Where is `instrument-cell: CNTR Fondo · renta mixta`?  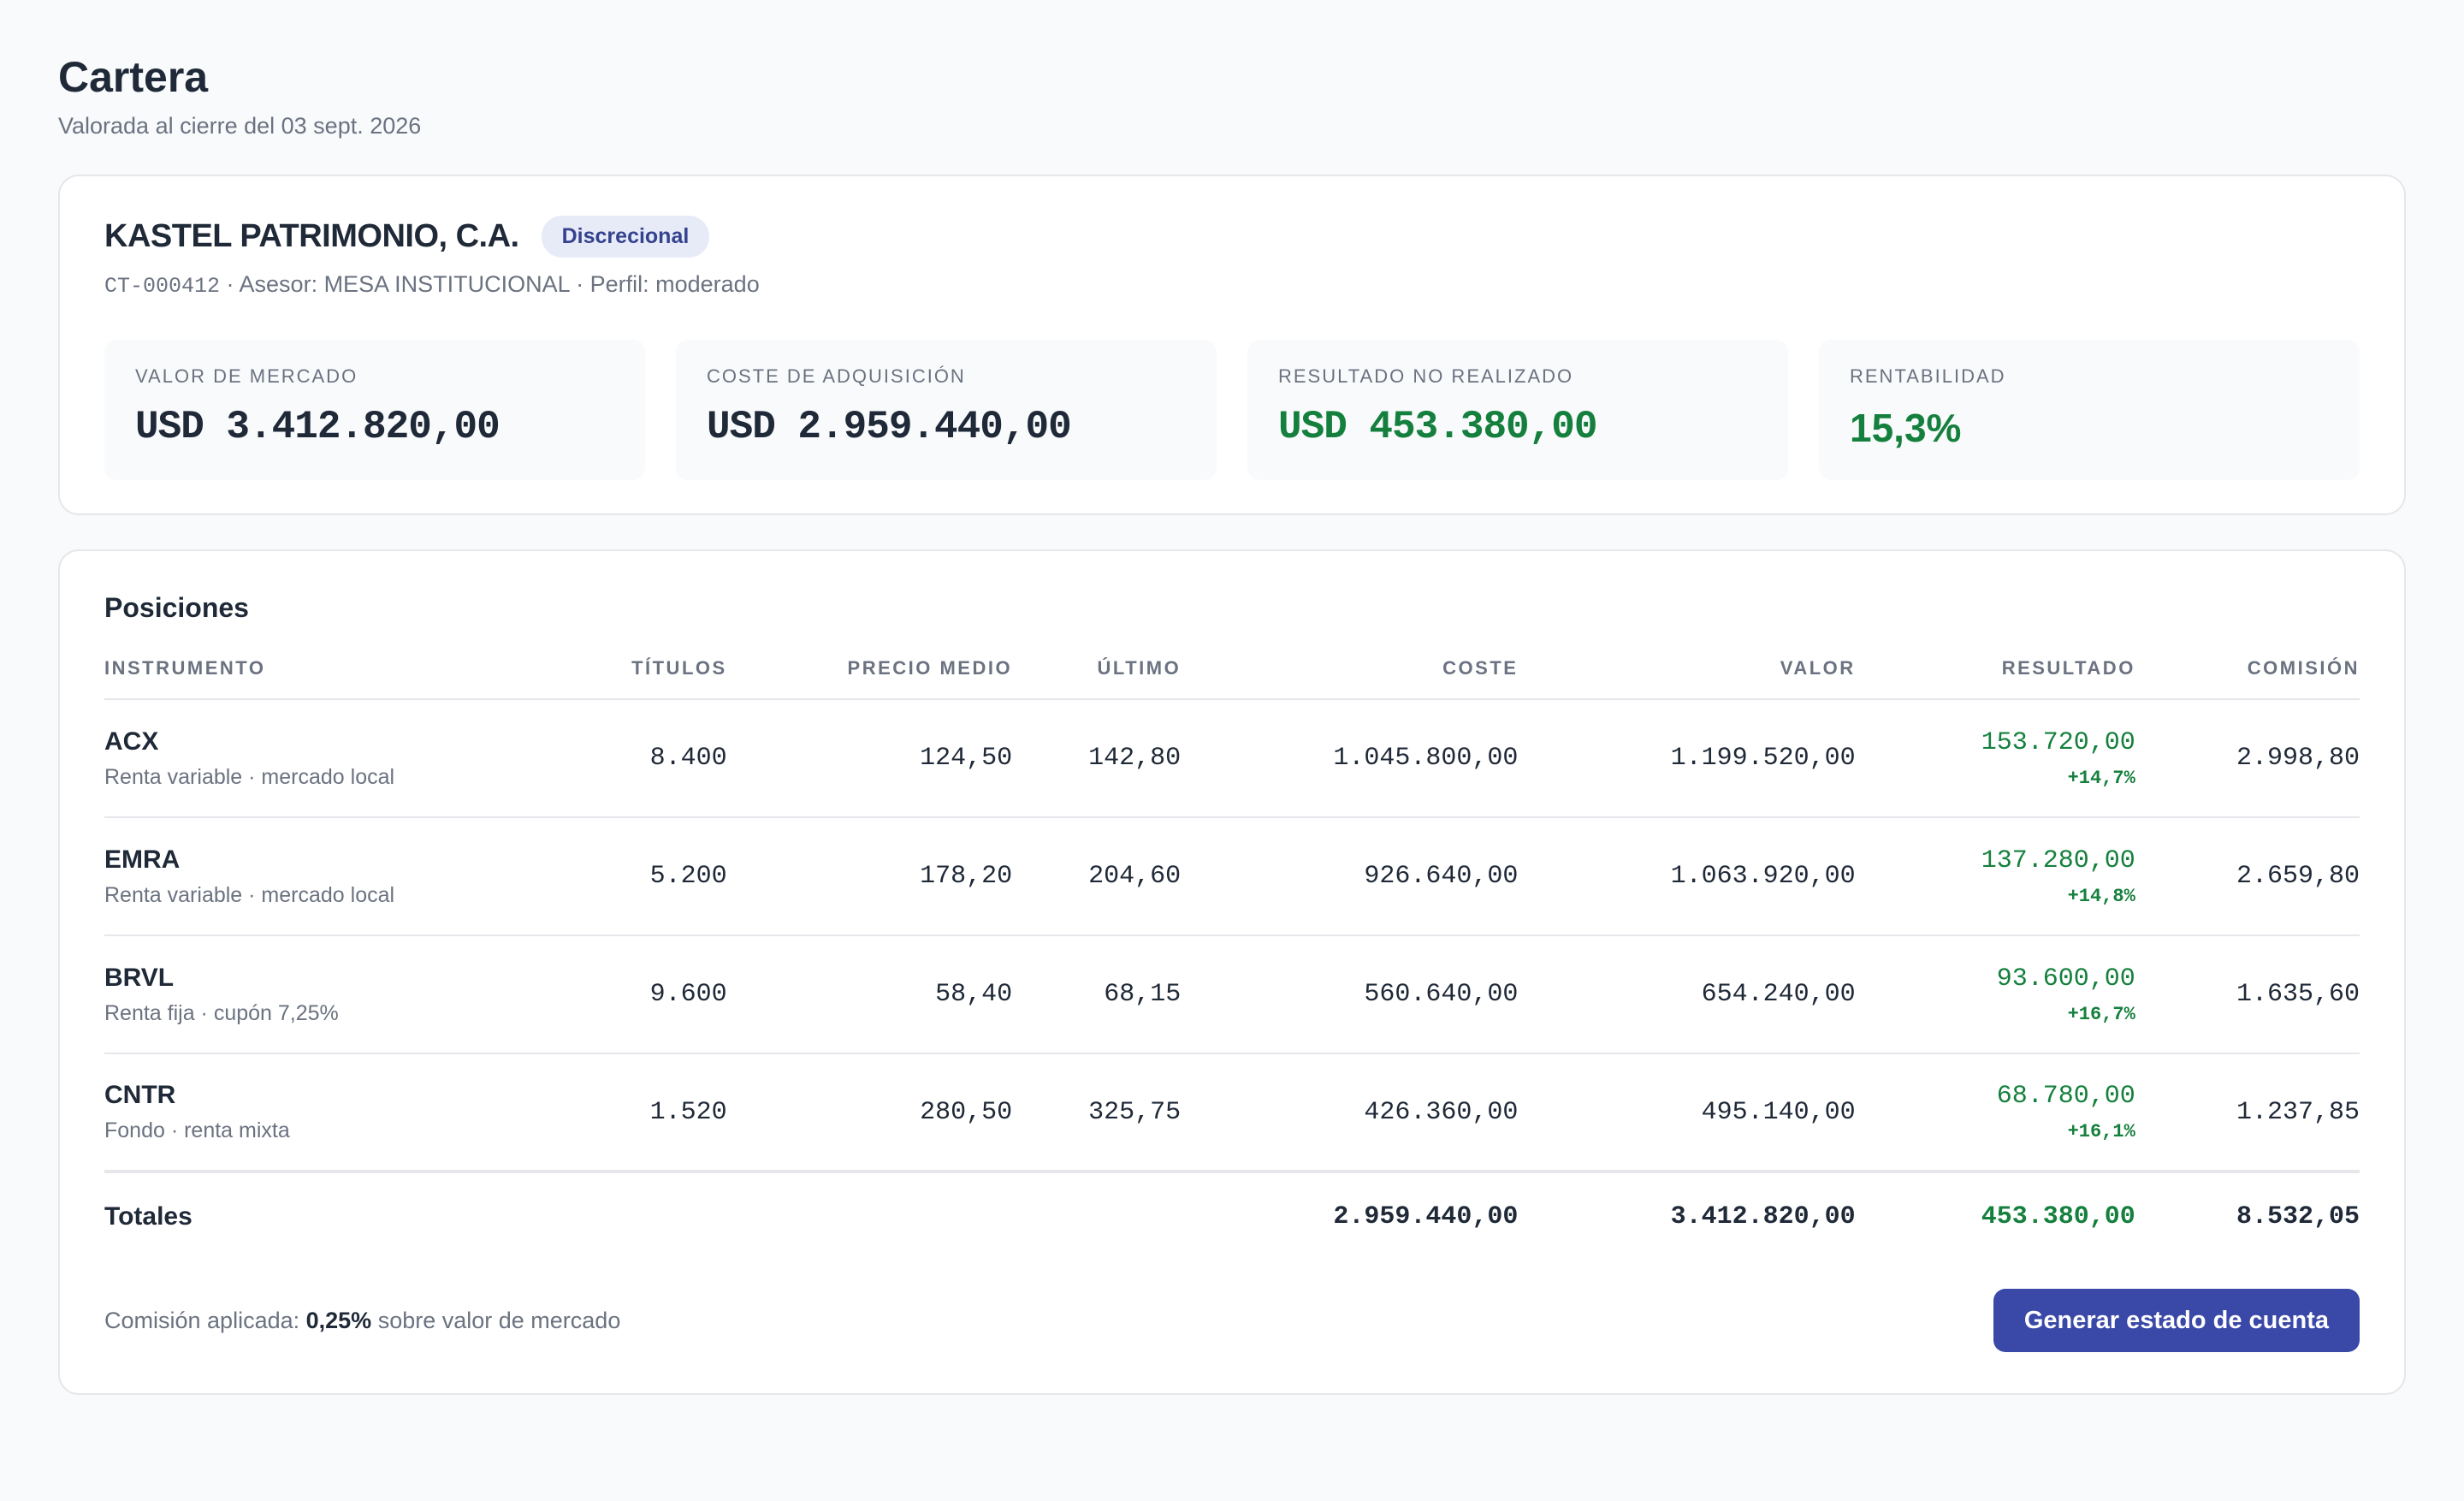
instrument-cell: CNTR Fondo · renta mixta is located at coordinates (346, 1112).